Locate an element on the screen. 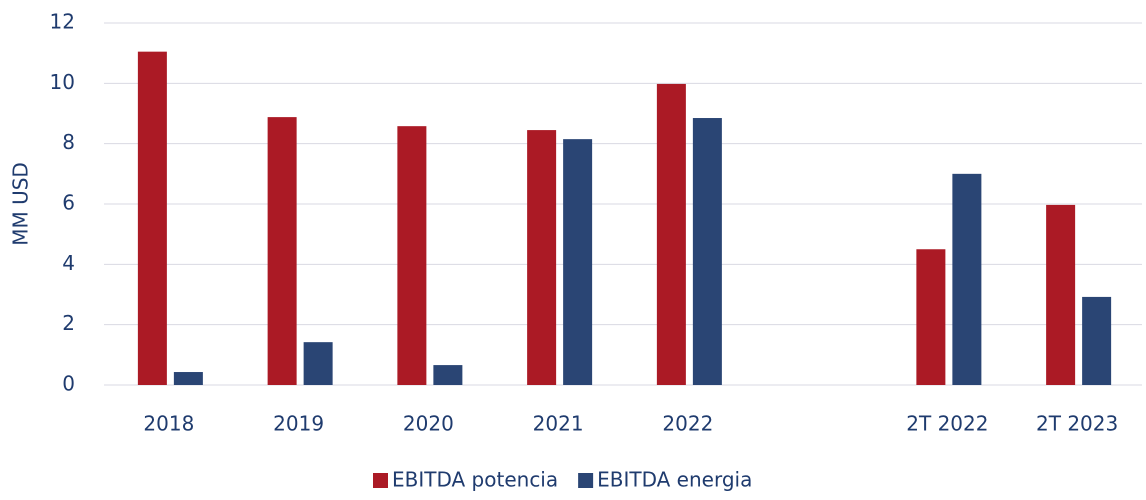 Image resolution: width=1146 pixels, height=500 pixels. y-tick-label: 2 is located at coordinates (68, 323).